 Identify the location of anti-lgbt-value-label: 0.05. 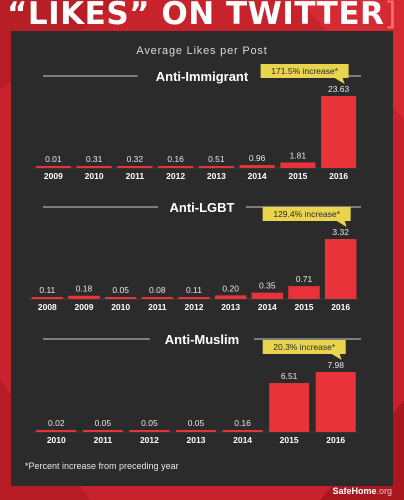
(120, 290).